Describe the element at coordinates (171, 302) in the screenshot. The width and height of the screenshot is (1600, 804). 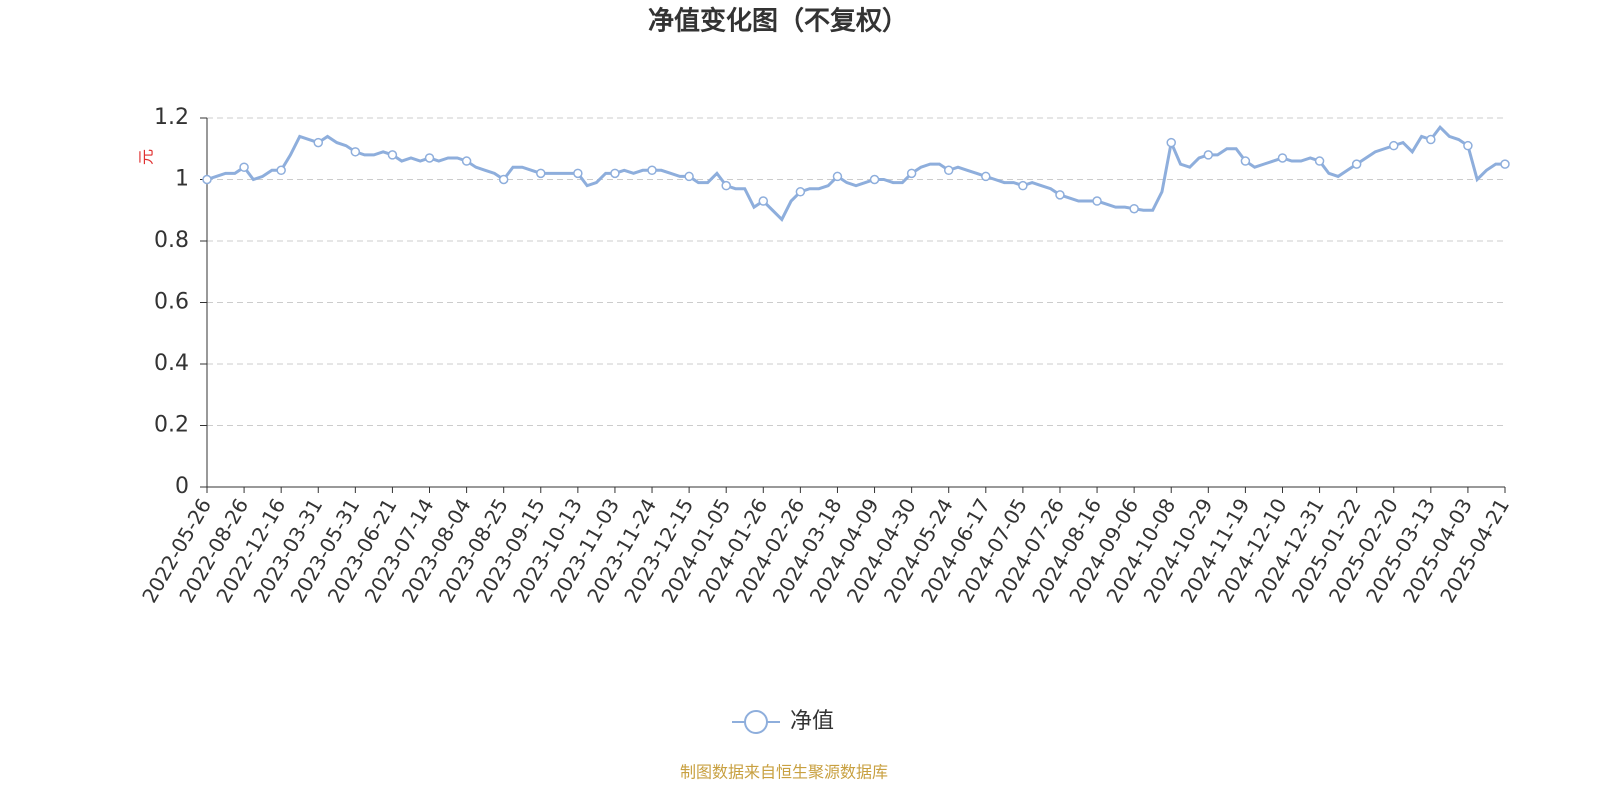
I see `y-tick-label: 0.6` at that location.